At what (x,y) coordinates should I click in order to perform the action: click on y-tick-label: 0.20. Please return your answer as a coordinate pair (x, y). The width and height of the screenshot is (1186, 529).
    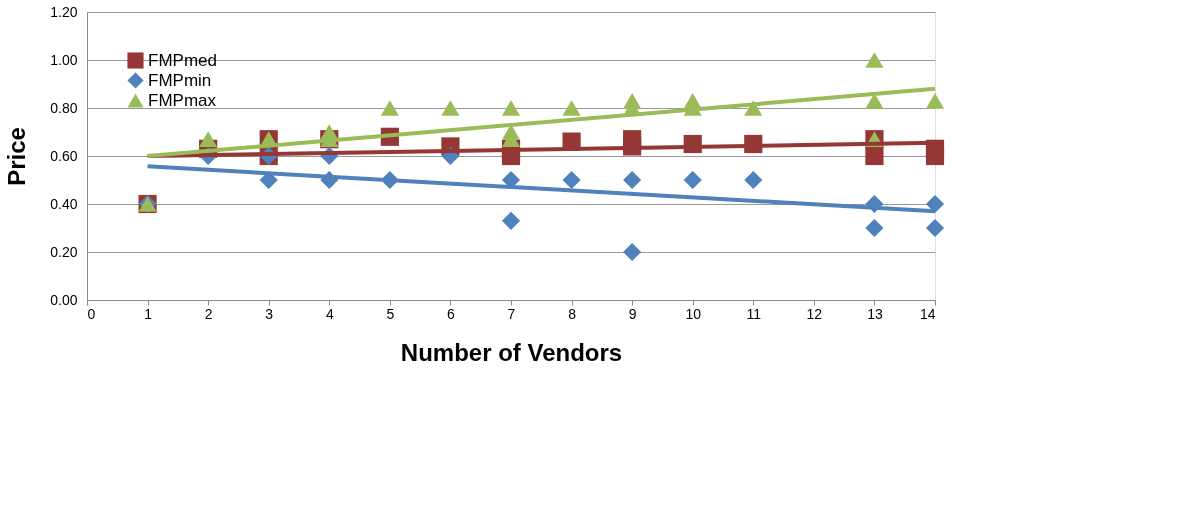
    Looking at the image, I should click on (64, 251).